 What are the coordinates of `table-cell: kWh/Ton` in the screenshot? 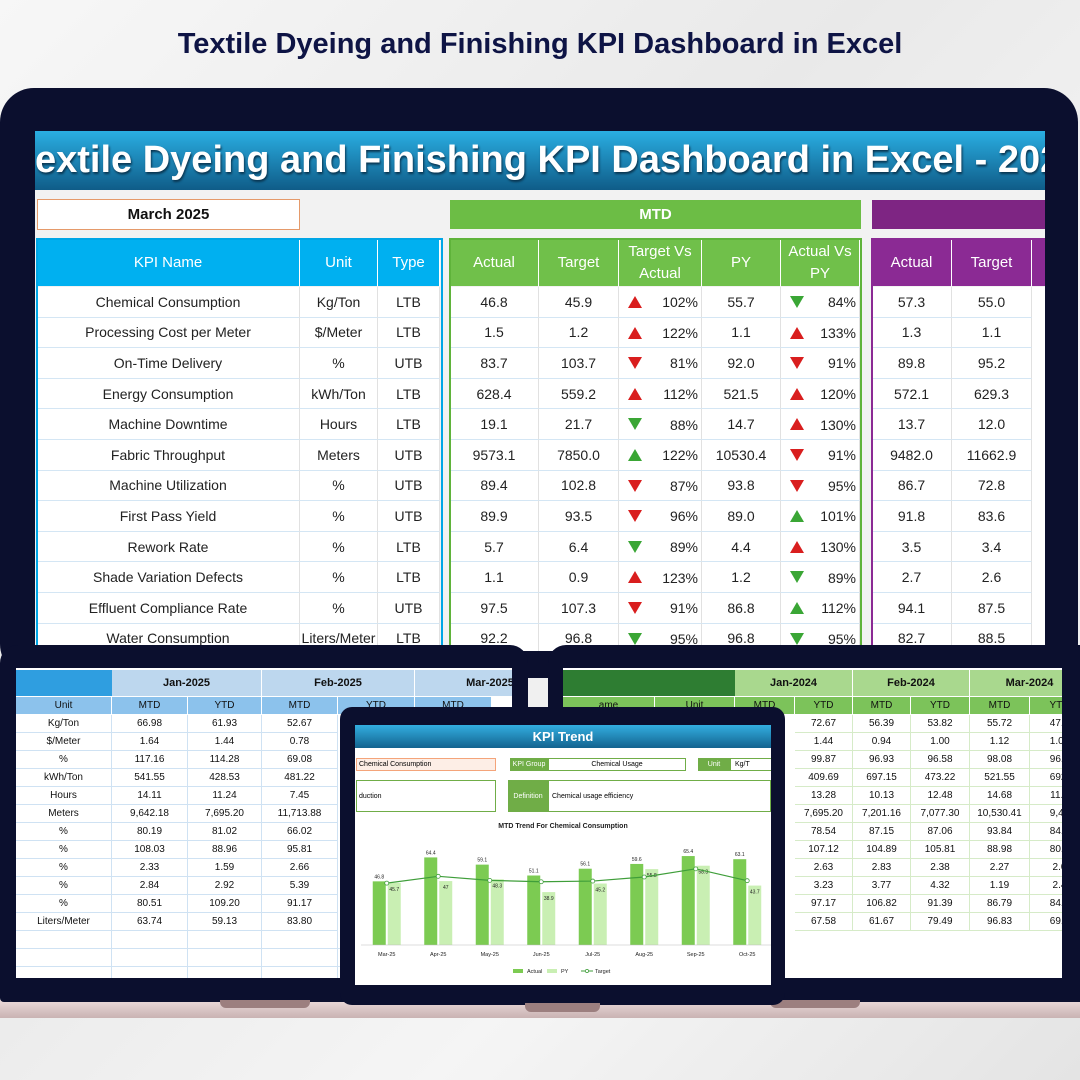 It's located at (64, 778).